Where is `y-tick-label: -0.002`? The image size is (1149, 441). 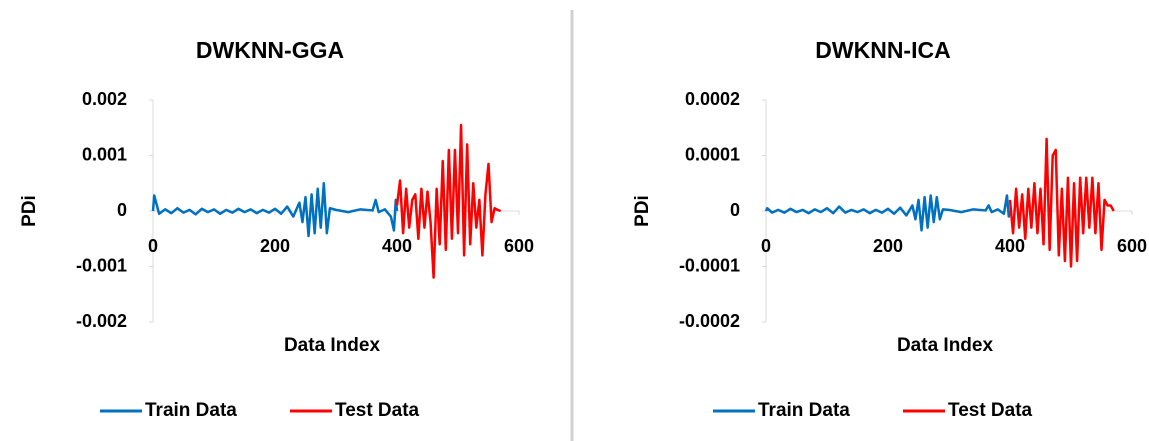
y-tick-label: -0.002 is located at coordinates (101, 321).